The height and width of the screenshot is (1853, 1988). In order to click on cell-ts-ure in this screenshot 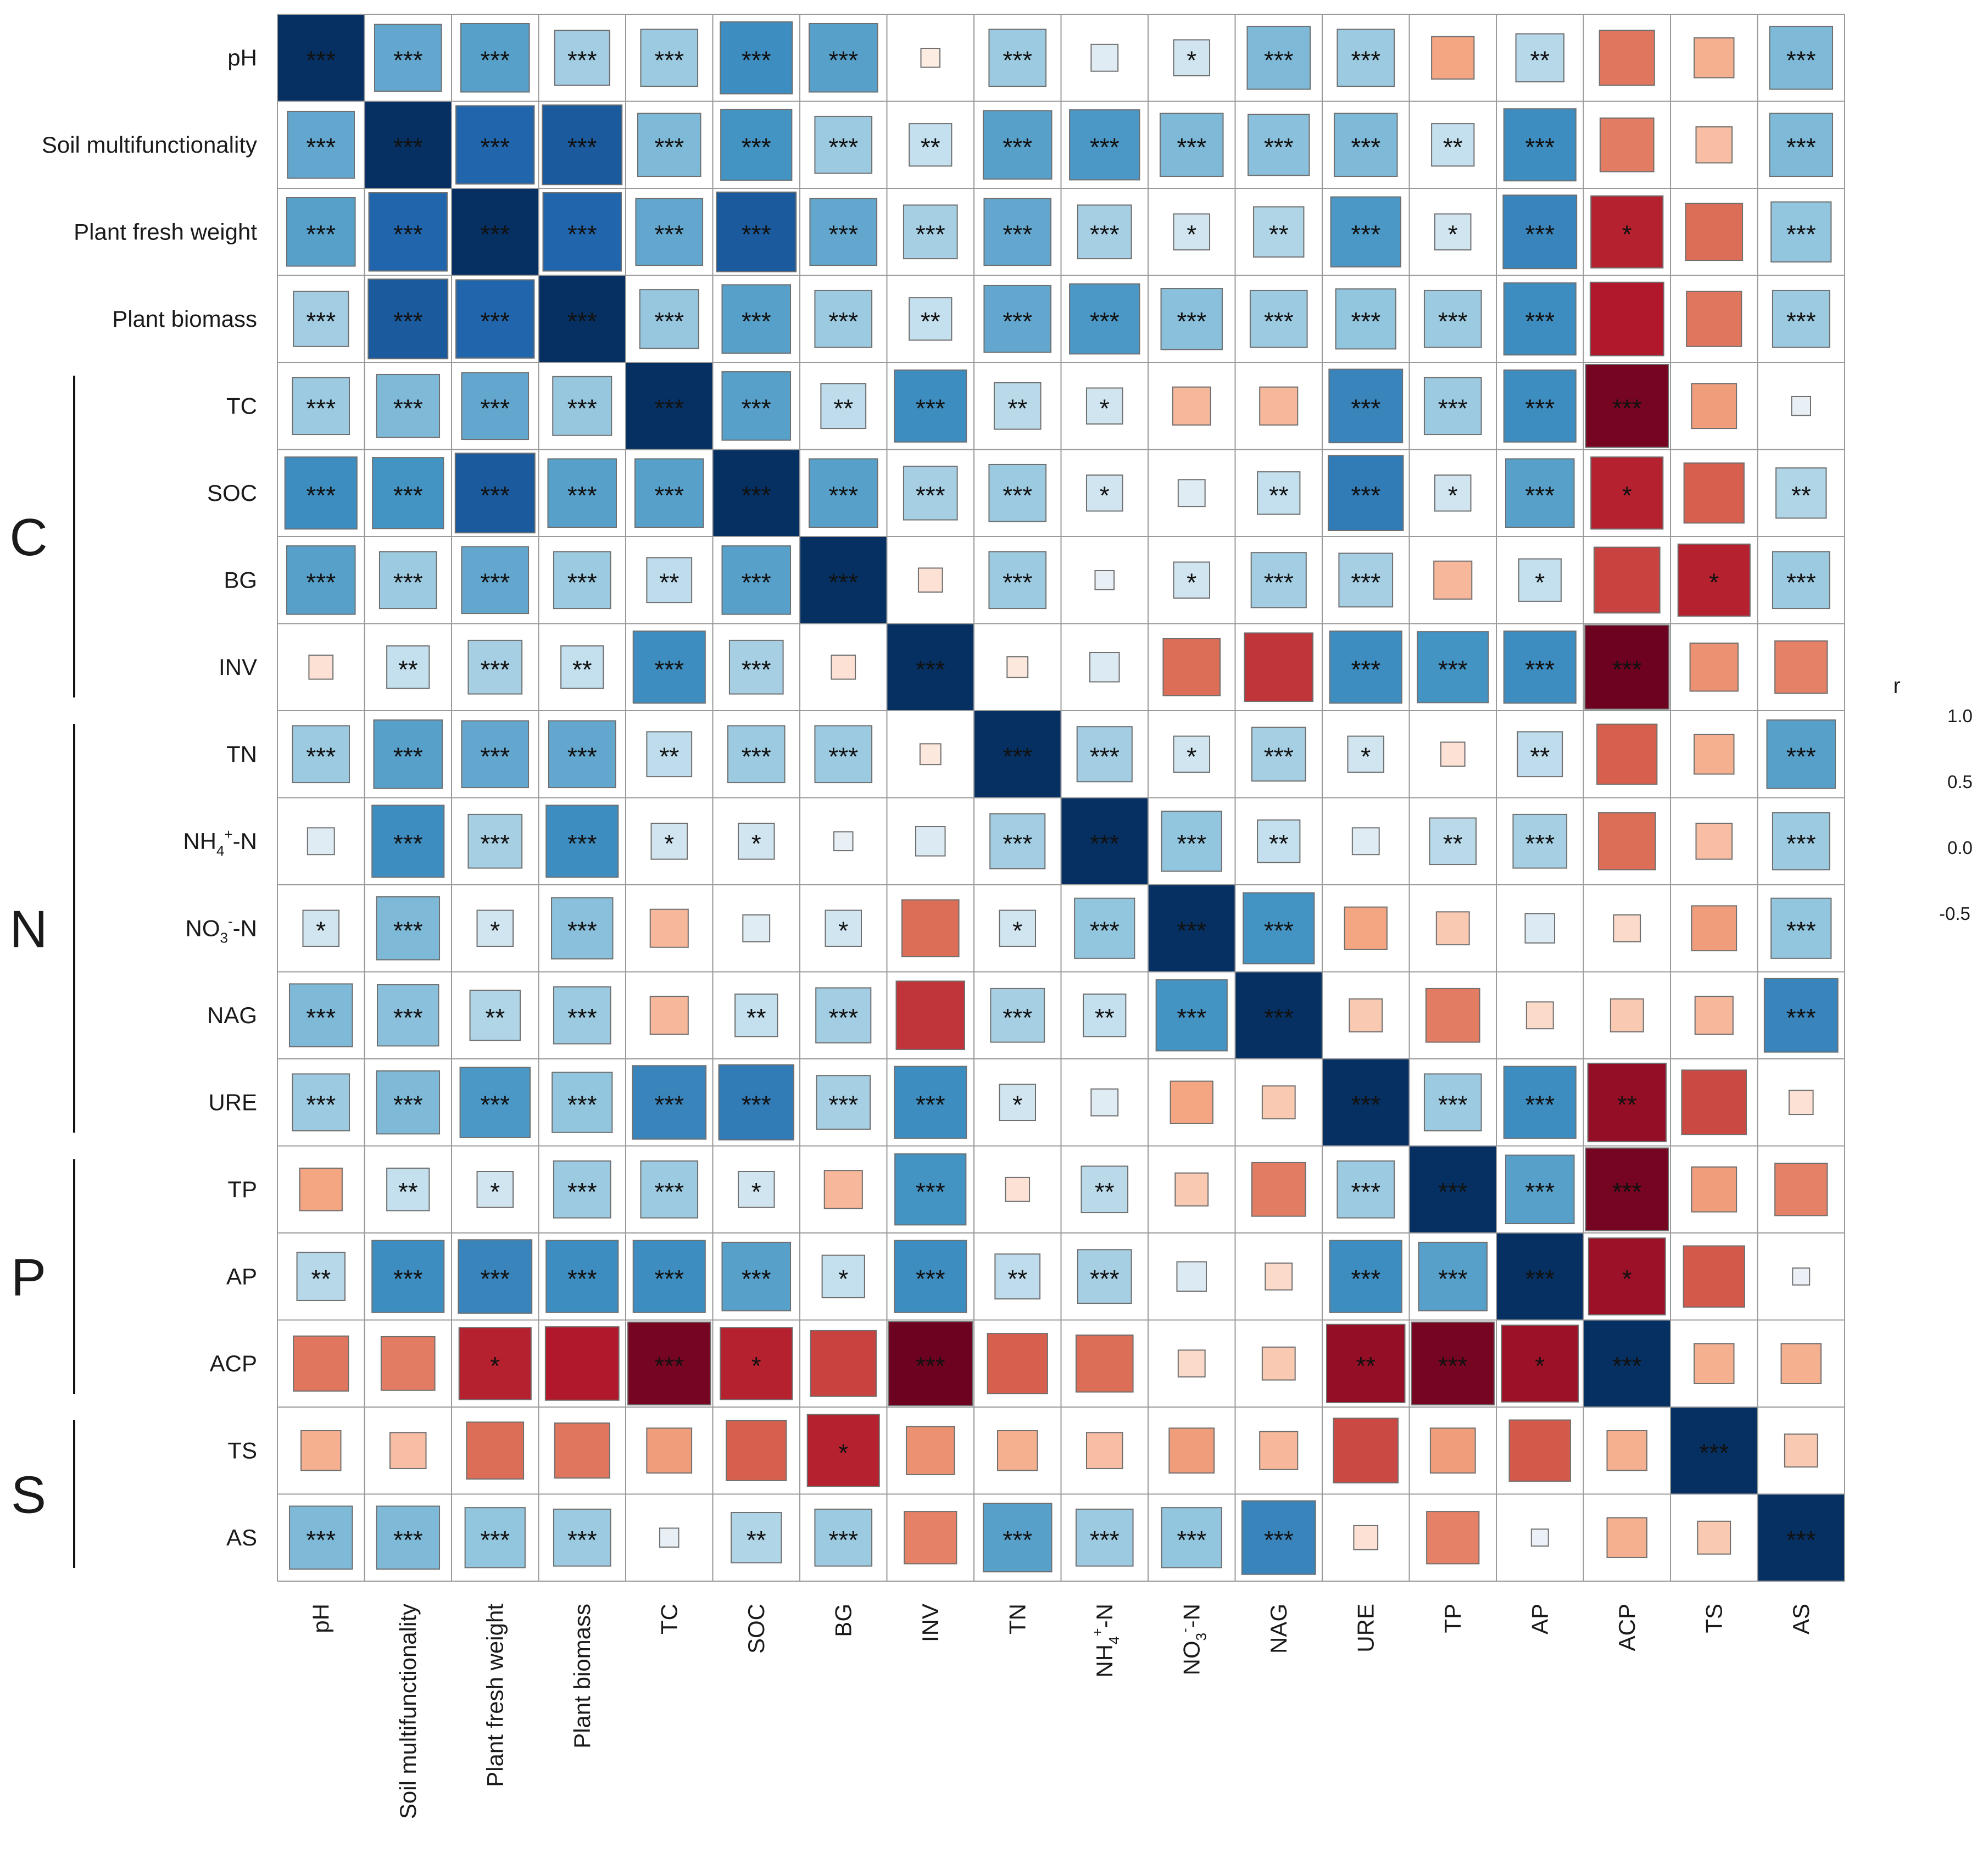, I will do `click(1366, 1450)`.